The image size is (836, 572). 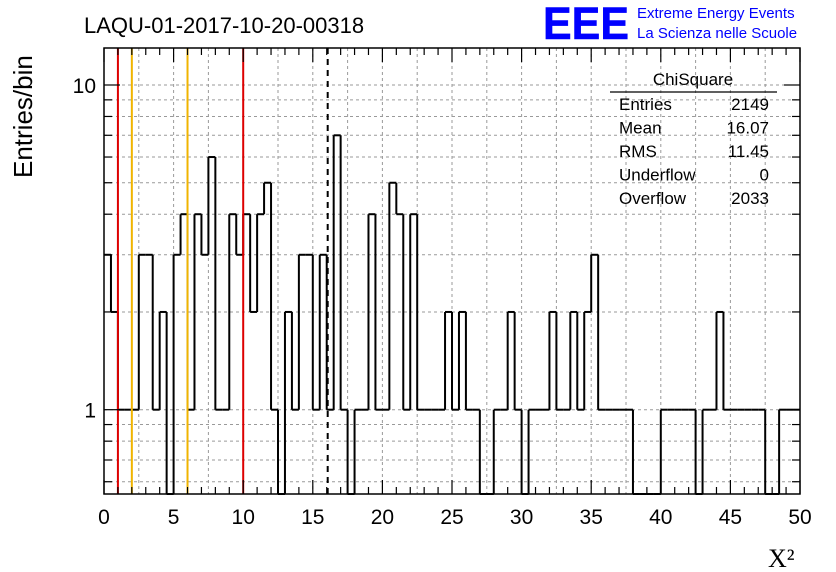 I want to click on x-tick-label: 10, so click(x=243, y=517).